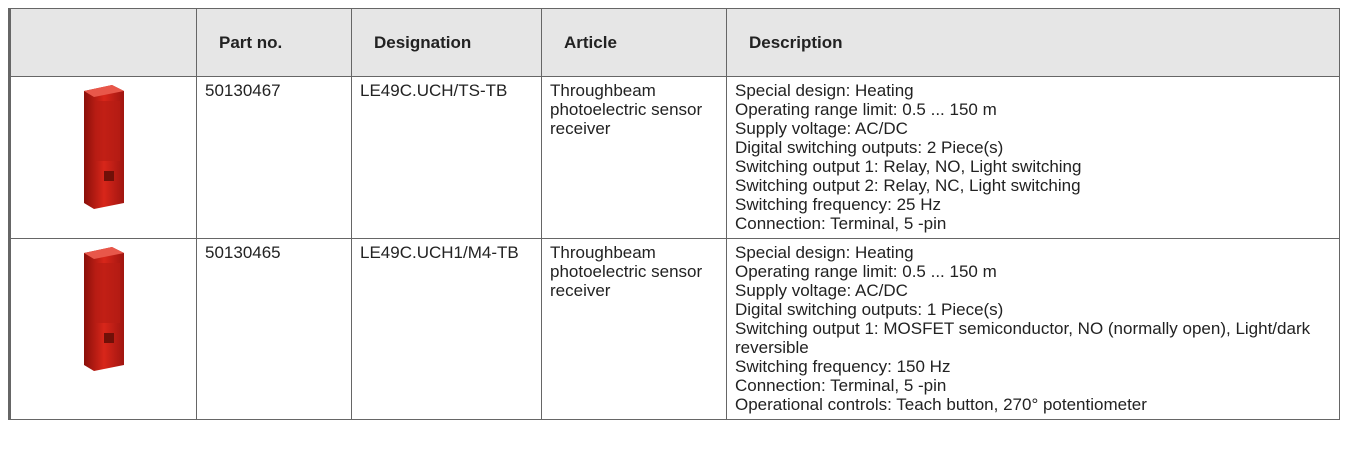  I want to click on header-cell, so click(102, 42).